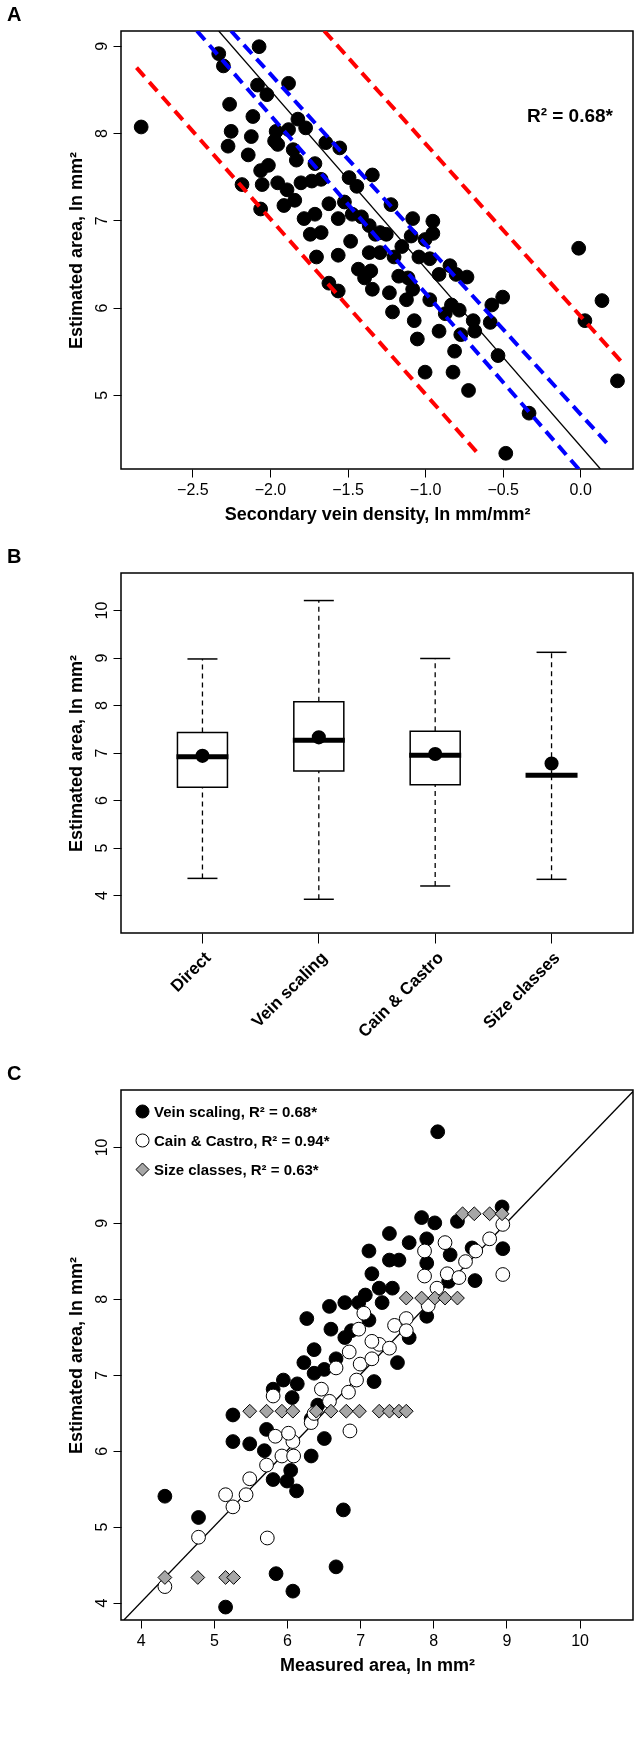 The width and height of the screenshot is (643, 1756). I want to click on x-tick-label: 10, so click(580, 1640).